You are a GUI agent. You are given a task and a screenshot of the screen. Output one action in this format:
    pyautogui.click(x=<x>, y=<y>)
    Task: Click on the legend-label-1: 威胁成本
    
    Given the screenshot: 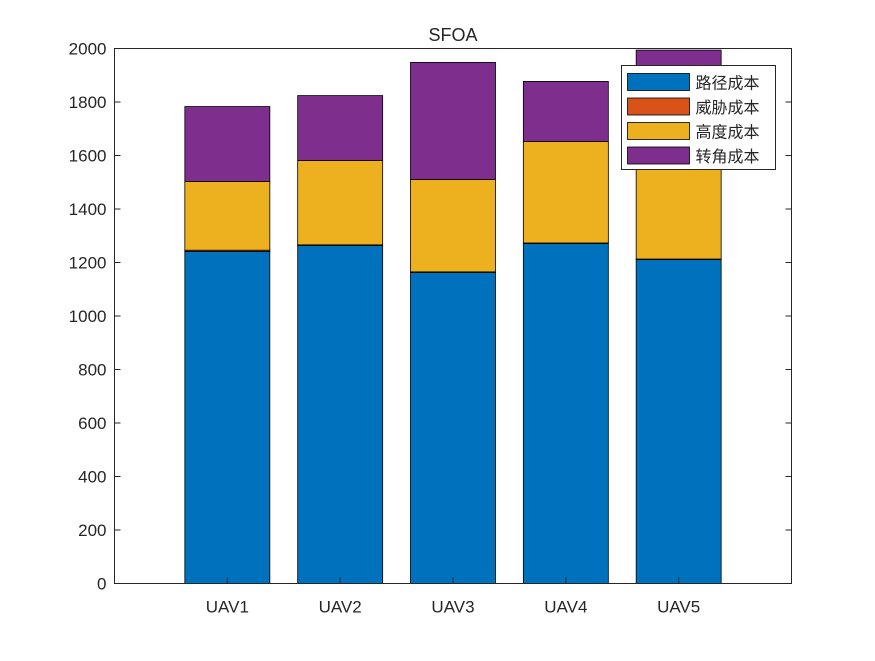 What is the action you would take?
    pyautogui.click(x=728, y=108)
    